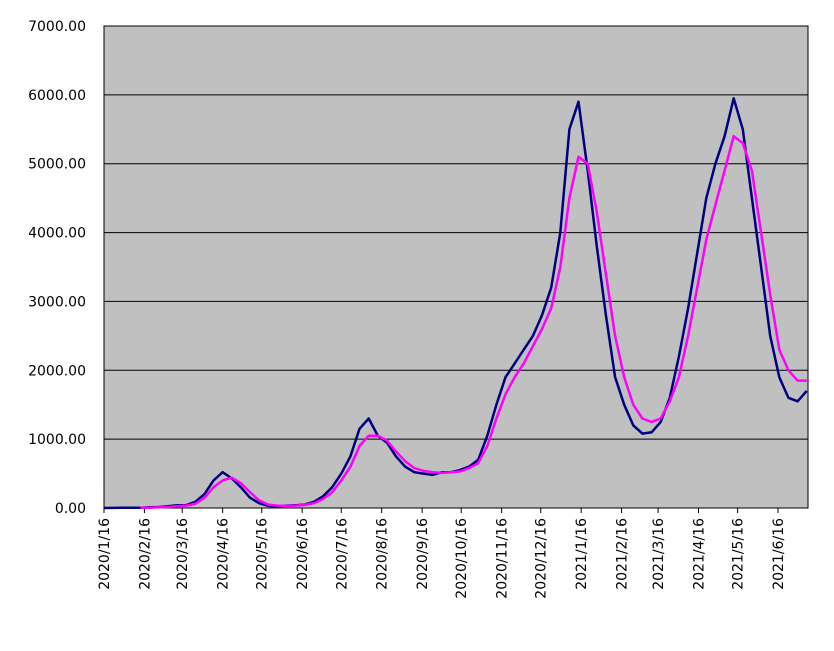  I want to click on x-tick-label: 2020/2/16, so click(145, 554).